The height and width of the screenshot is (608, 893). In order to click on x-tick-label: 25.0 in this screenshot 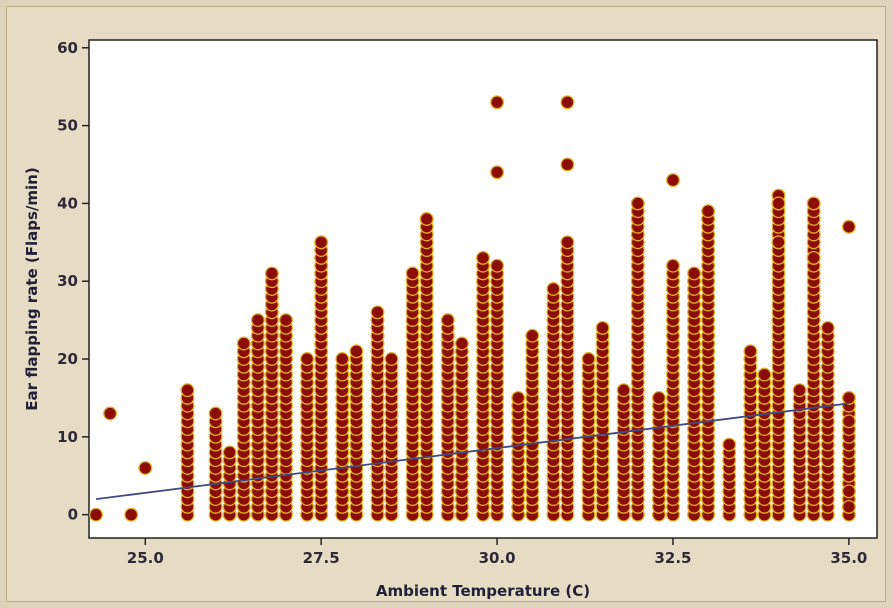, I will do `click(145, 558)`.